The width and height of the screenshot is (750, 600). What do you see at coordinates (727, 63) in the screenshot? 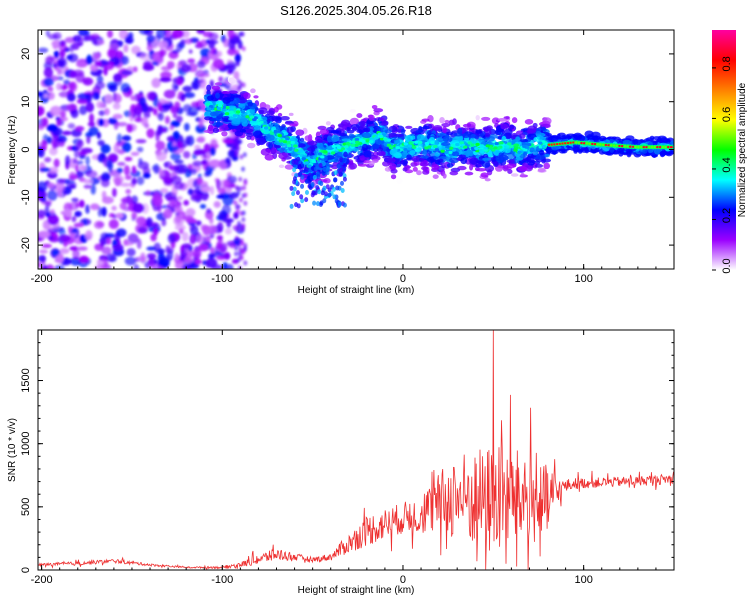
I see `colorbar-tick-label: 0.8` at bounding box center [727, 63].